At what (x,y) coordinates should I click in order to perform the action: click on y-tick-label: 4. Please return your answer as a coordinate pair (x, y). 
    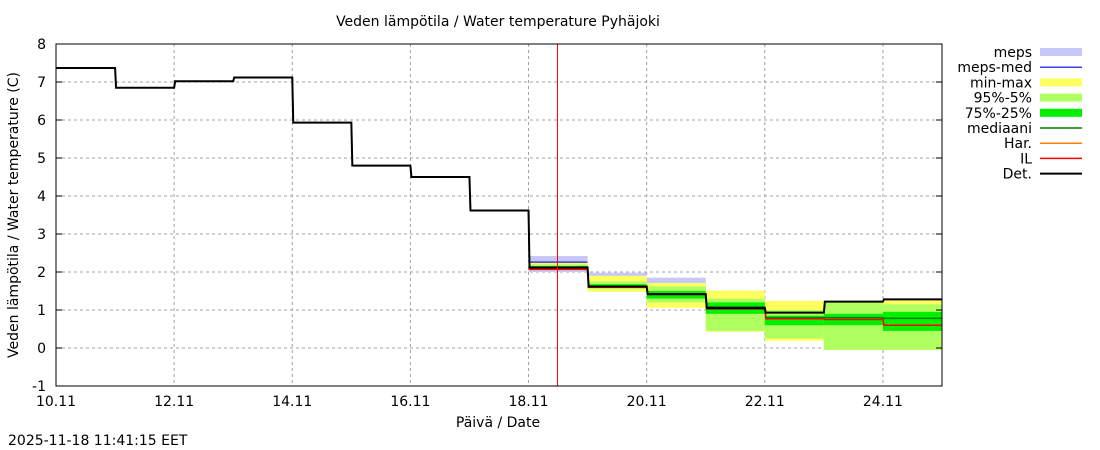
    Looking at the image, I should click on (41, 197).